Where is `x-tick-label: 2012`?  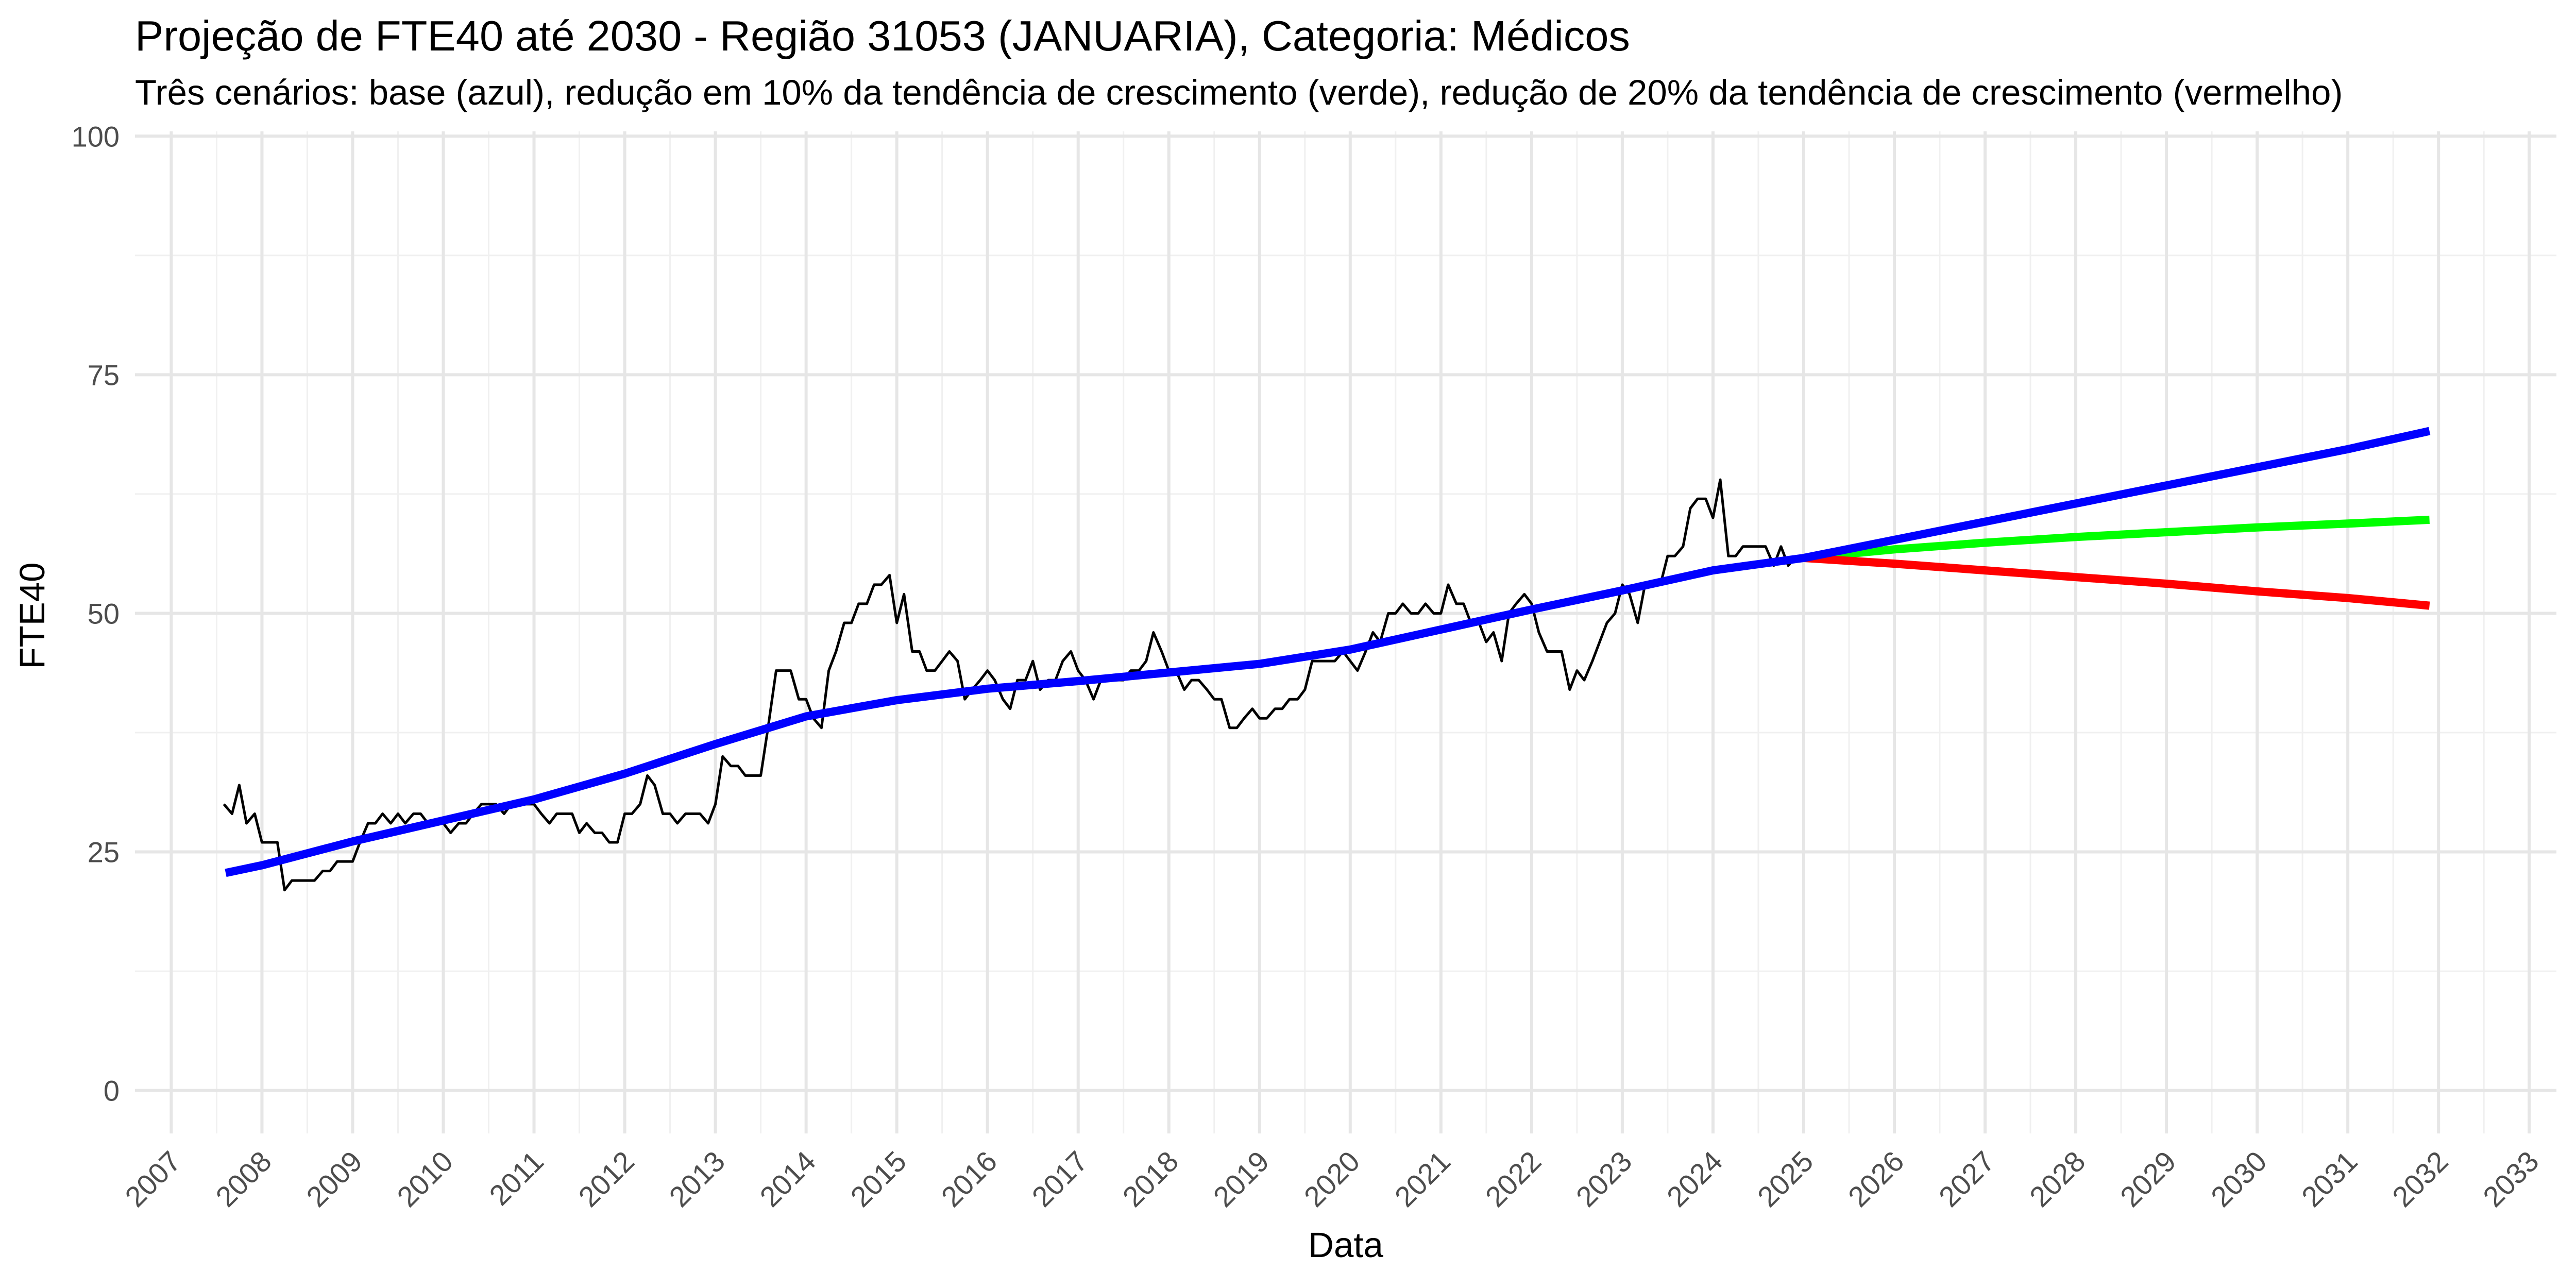
x-tick-label: 2012 is located at coordinates (606, 1179).